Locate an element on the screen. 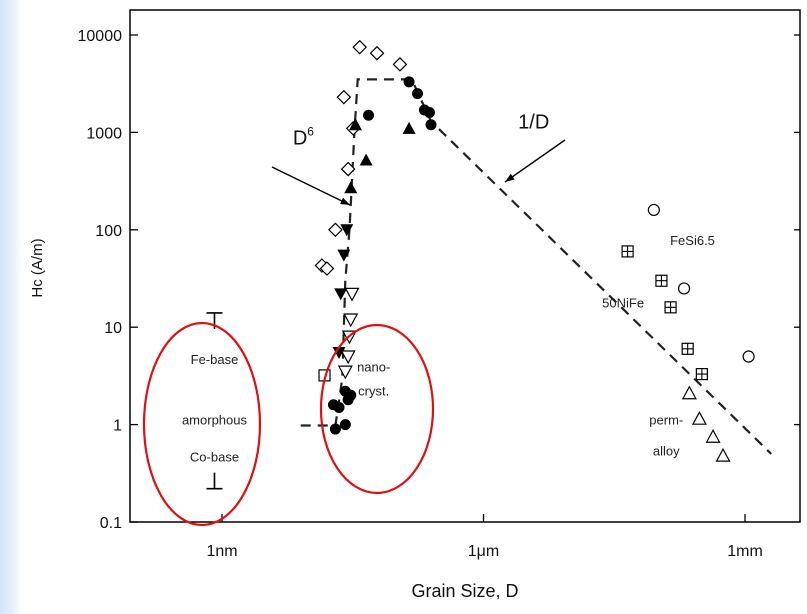 The image size is (807, 614). x-tick-label: 1mm is located at coordinates (745, 551).